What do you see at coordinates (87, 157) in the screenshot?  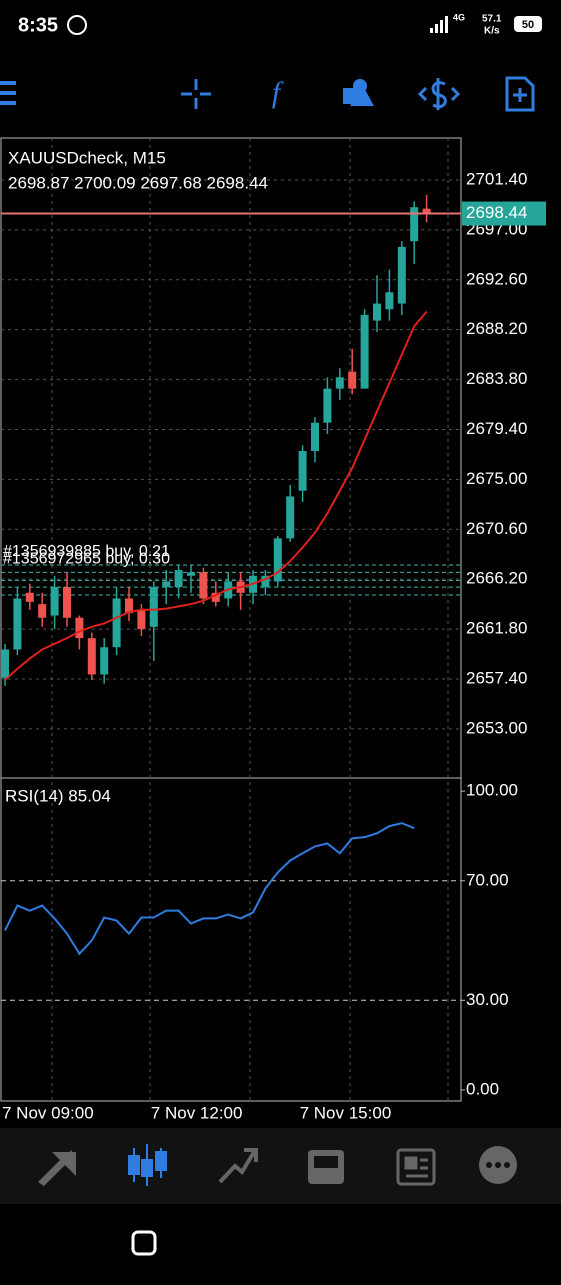 I see `chart-title: XAUUSDcheck, M15` at bounding box center [87, 157].